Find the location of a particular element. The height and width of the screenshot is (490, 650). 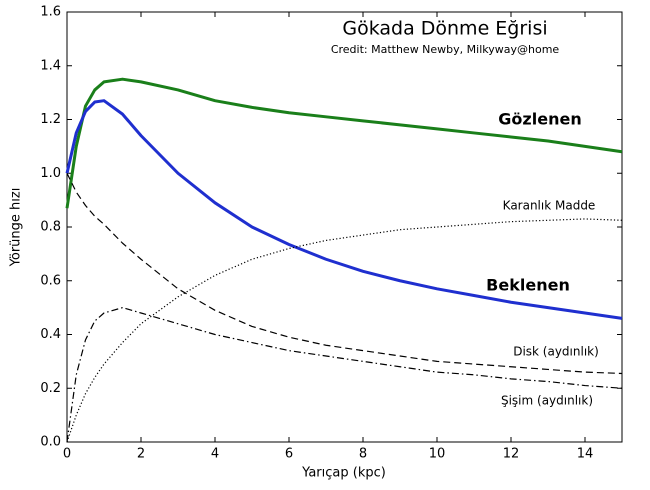

y-tick-label: 0.8 is located at coordinates (50, 227).